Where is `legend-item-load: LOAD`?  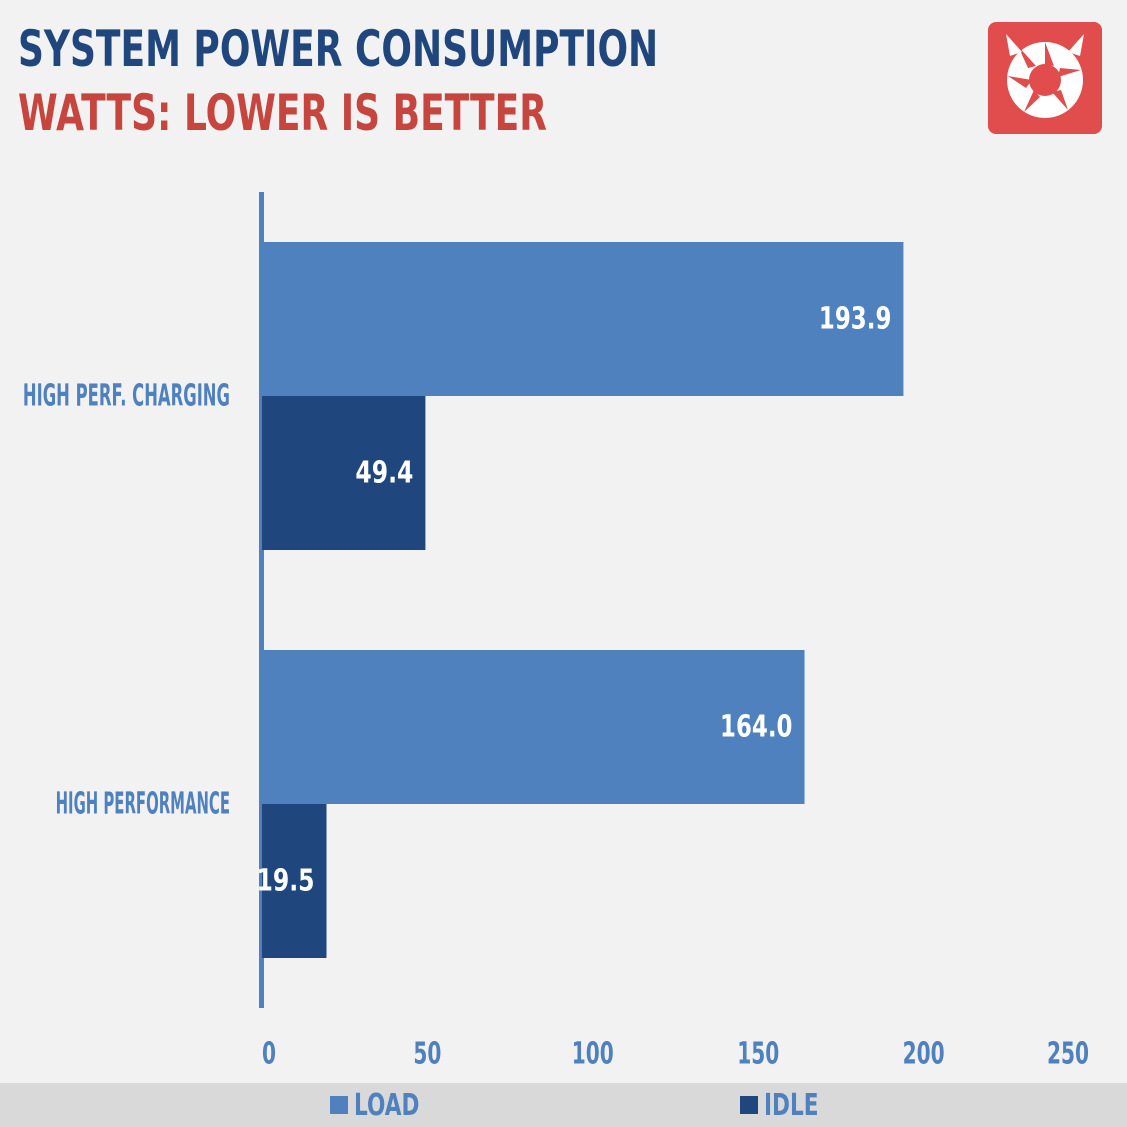
legend-item-load: LOAD is located at coordinates (387, 1105).